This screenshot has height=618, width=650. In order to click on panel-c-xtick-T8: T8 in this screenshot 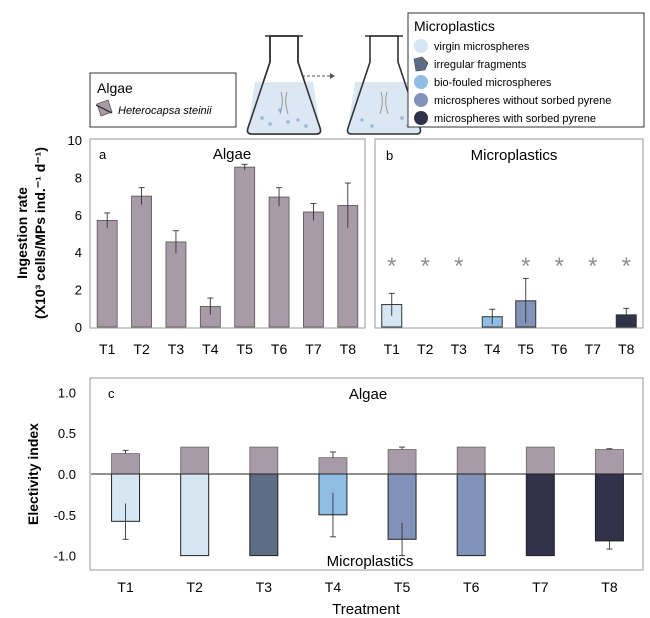, I will do `click(609, 587)`.